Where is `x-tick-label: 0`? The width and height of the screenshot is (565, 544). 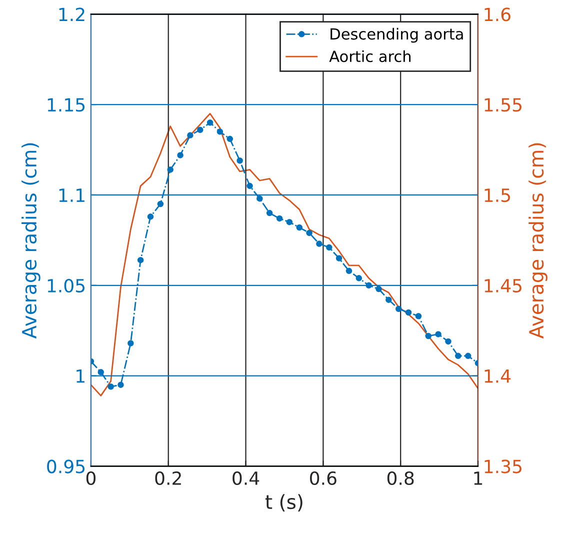
x-tick-label: 0 is located at coordinates (91, 478).